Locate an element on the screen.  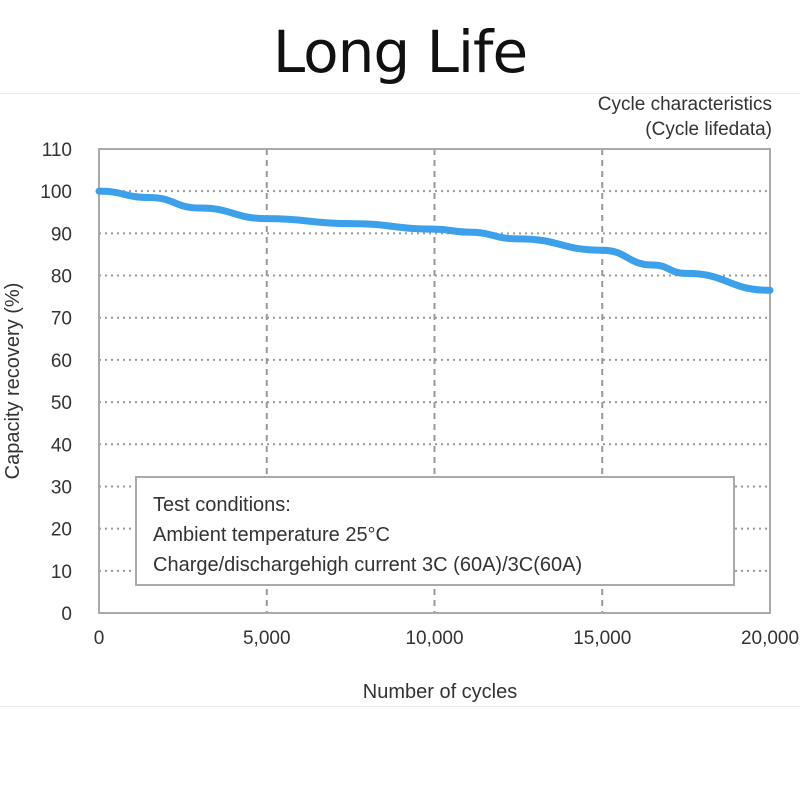
page-title: Long Life is located at coordinates (400, 52).